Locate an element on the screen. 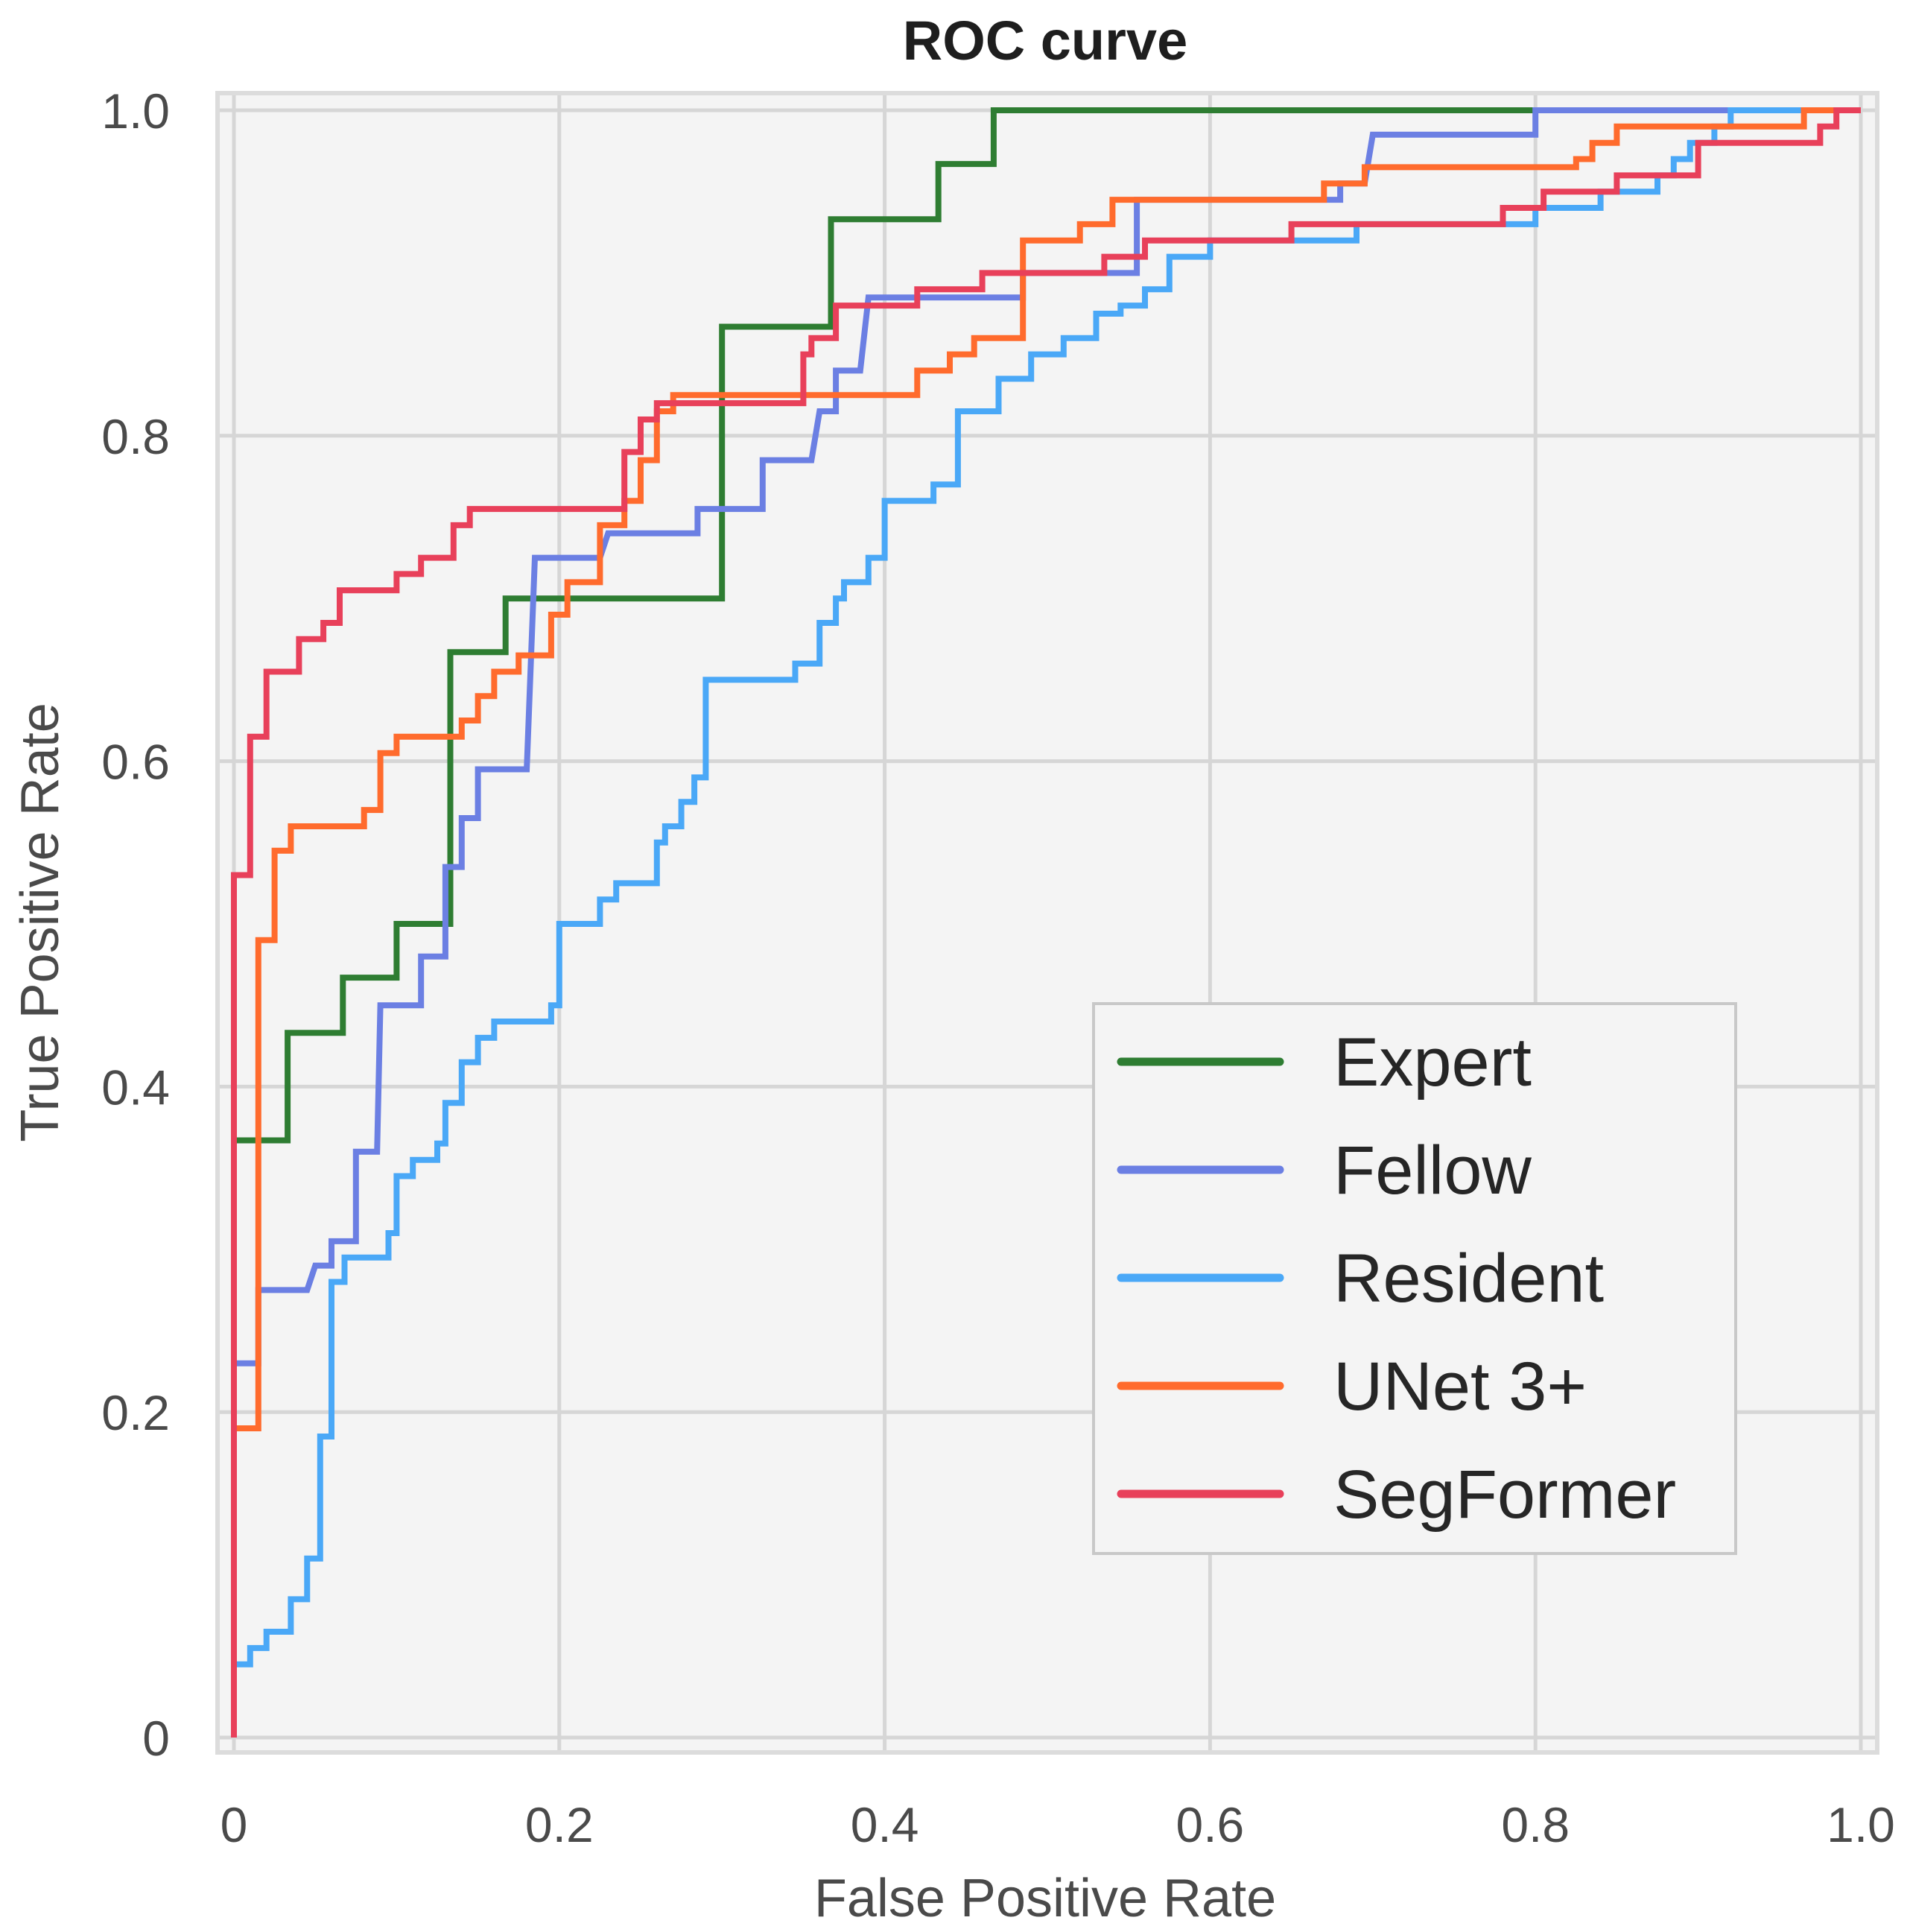  legend-label: UNet 3+ is located at coordinates (1460, 1387).